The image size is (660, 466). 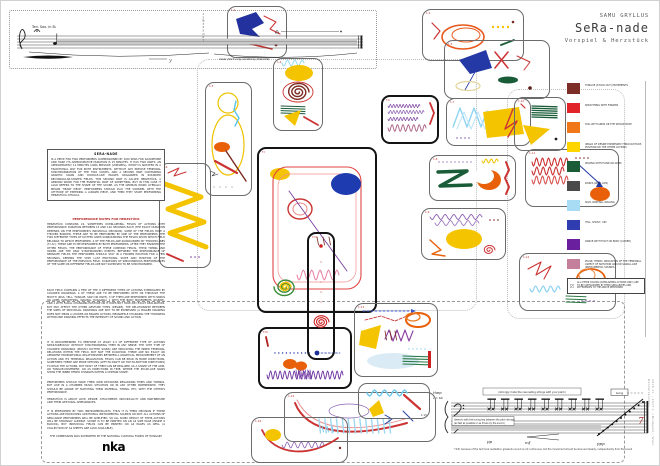 I want to click on action-field: 1.15, so click(x=394, y=401).